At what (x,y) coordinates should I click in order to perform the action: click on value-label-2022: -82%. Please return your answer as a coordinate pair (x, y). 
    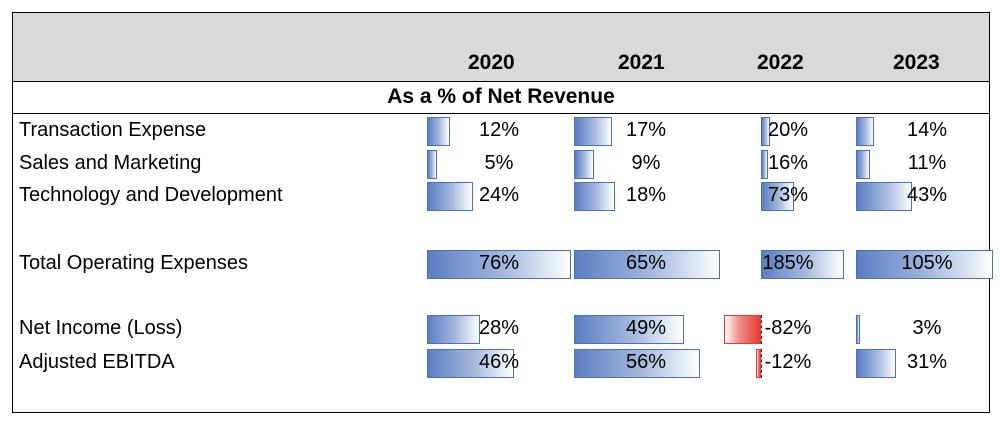
    Looking at the image, I should click on (788, 328).